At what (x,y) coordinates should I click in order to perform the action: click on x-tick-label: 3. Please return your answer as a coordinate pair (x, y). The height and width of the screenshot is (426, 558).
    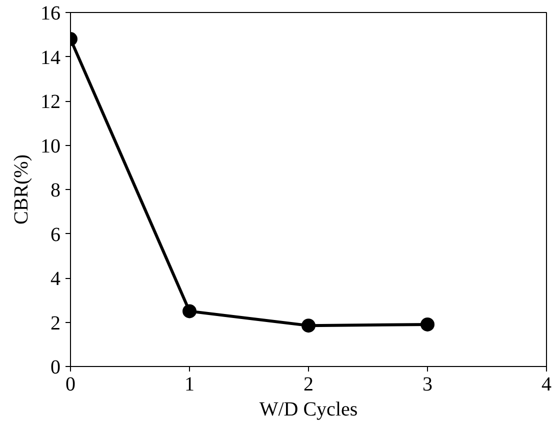
    Looking at the image, I should click on (427, 385).